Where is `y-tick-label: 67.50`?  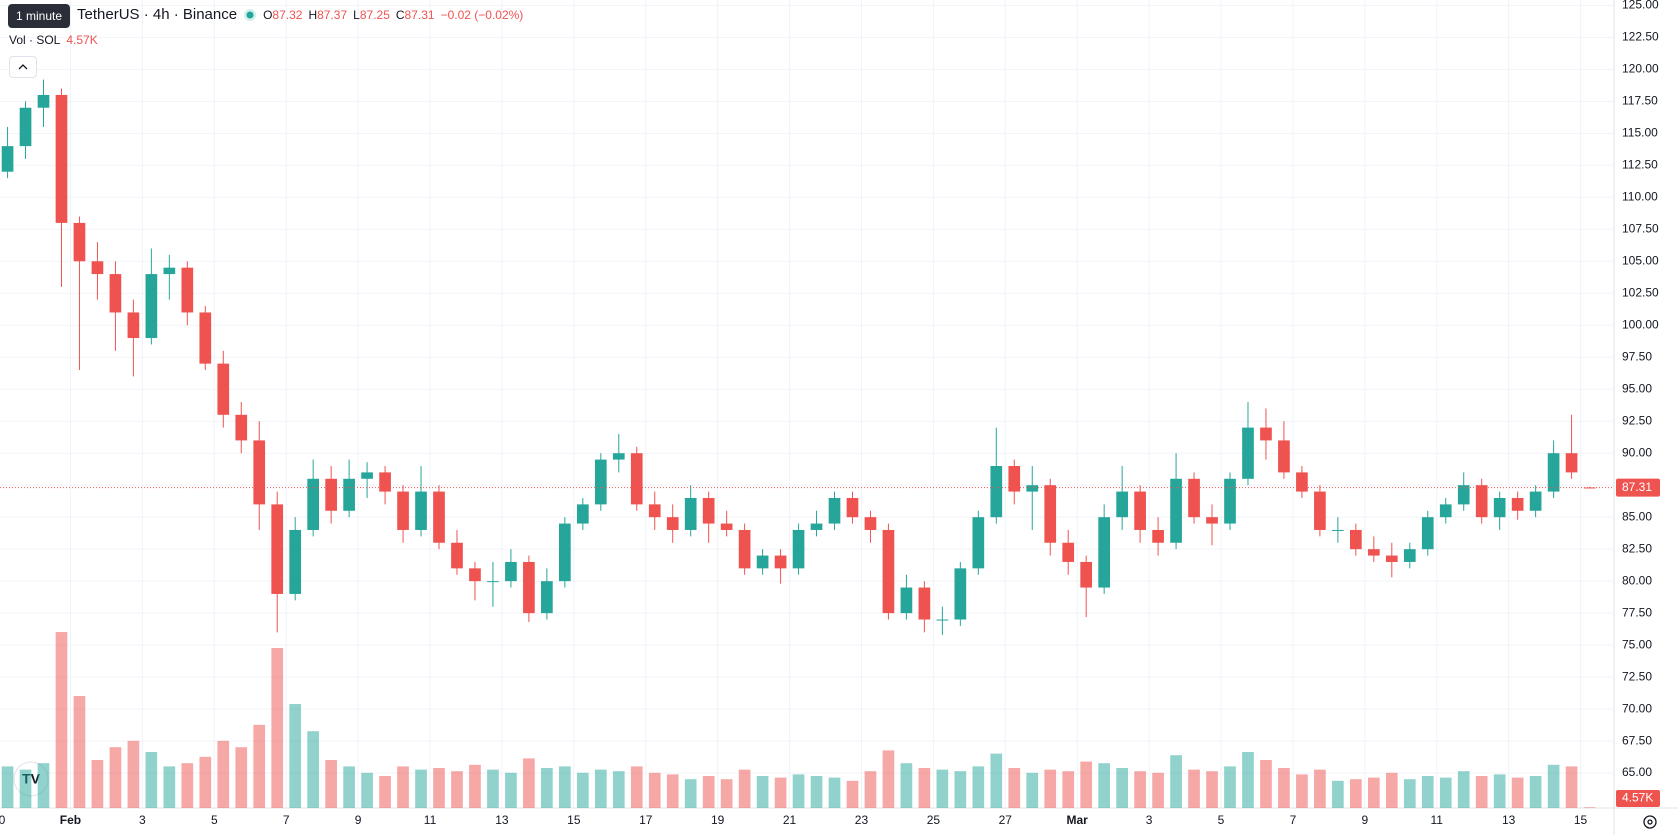
y-tick-label: 67.50 is located at coordinates (1637, 740).